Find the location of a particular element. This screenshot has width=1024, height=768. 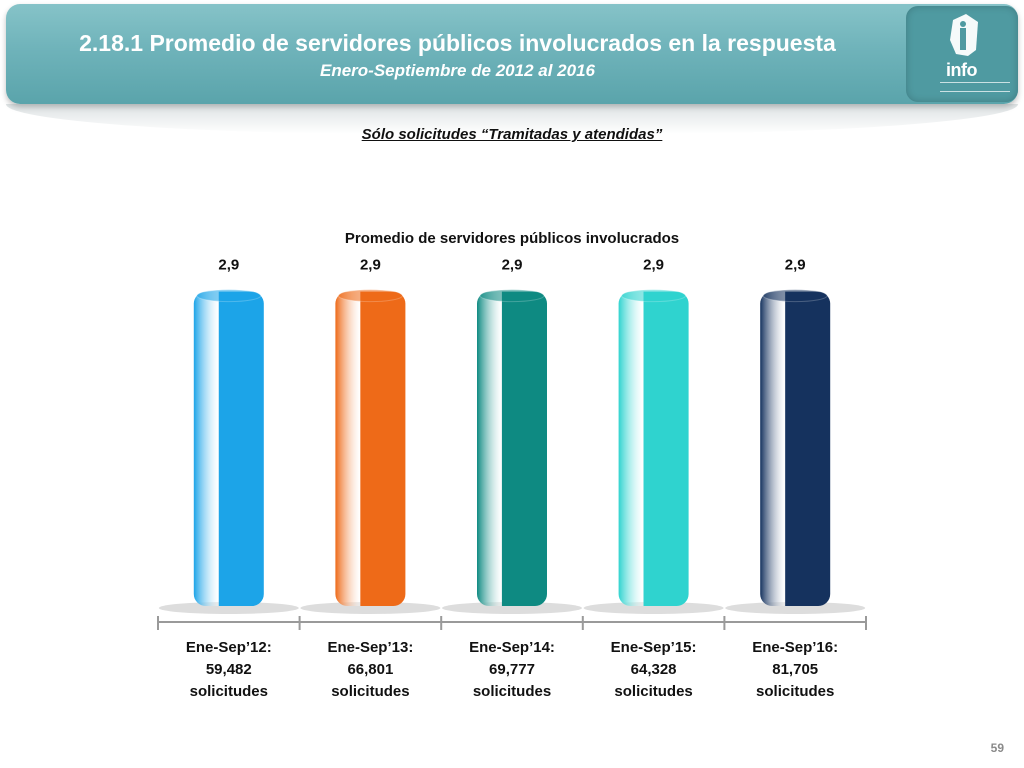

category-label: Ene-Sep’15: 64,328 solicitudes is located at coordinates (654, 669).